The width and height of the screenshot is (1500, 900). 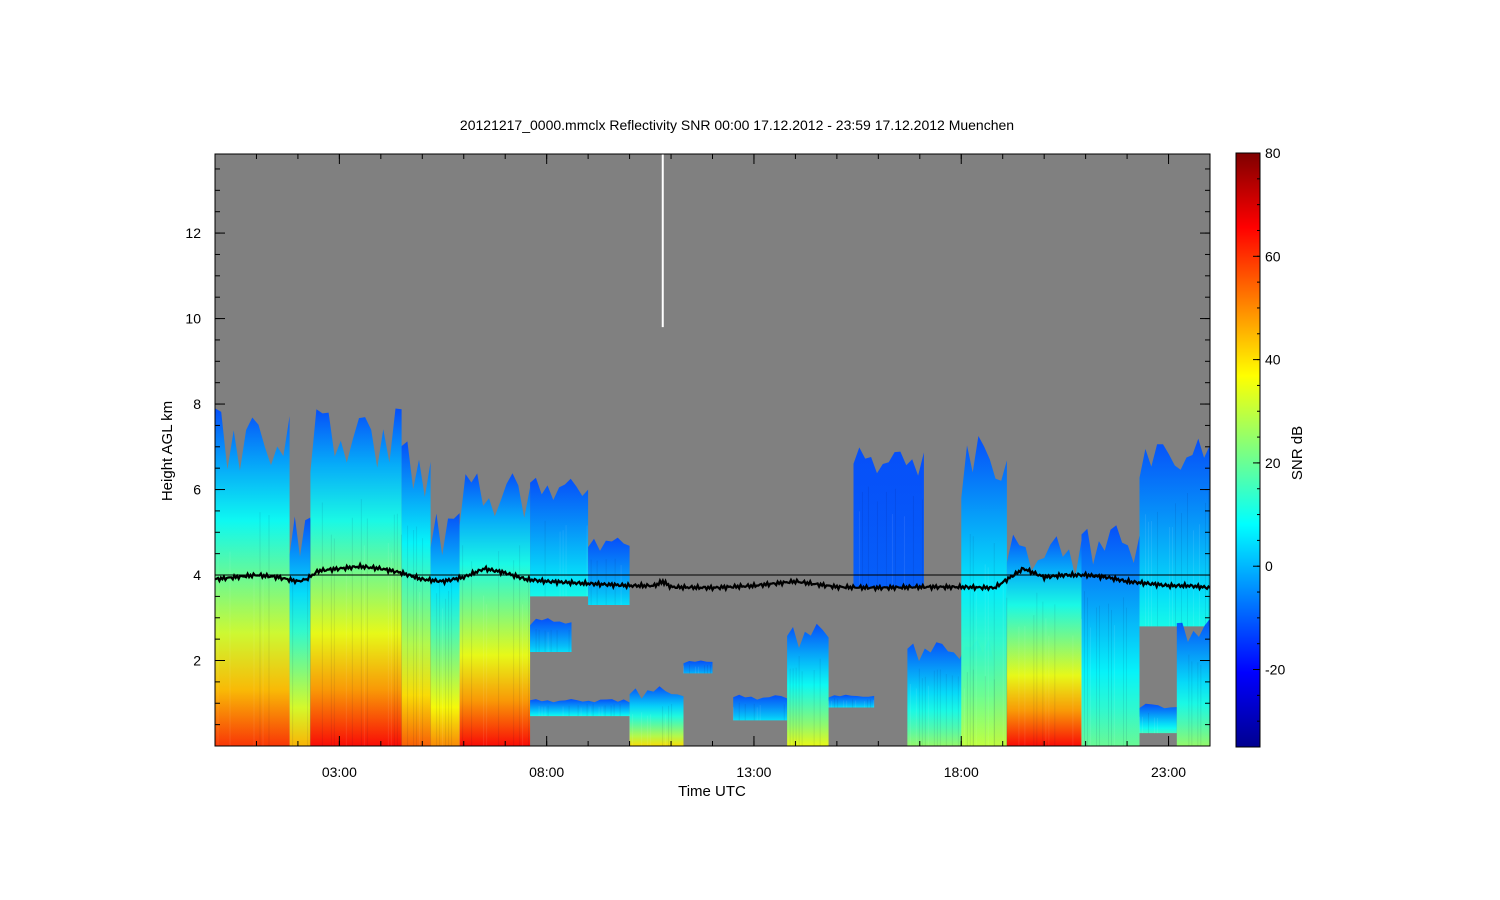 I want to click on colorbar-tick-label: 60, so click(x=1273, y=256).